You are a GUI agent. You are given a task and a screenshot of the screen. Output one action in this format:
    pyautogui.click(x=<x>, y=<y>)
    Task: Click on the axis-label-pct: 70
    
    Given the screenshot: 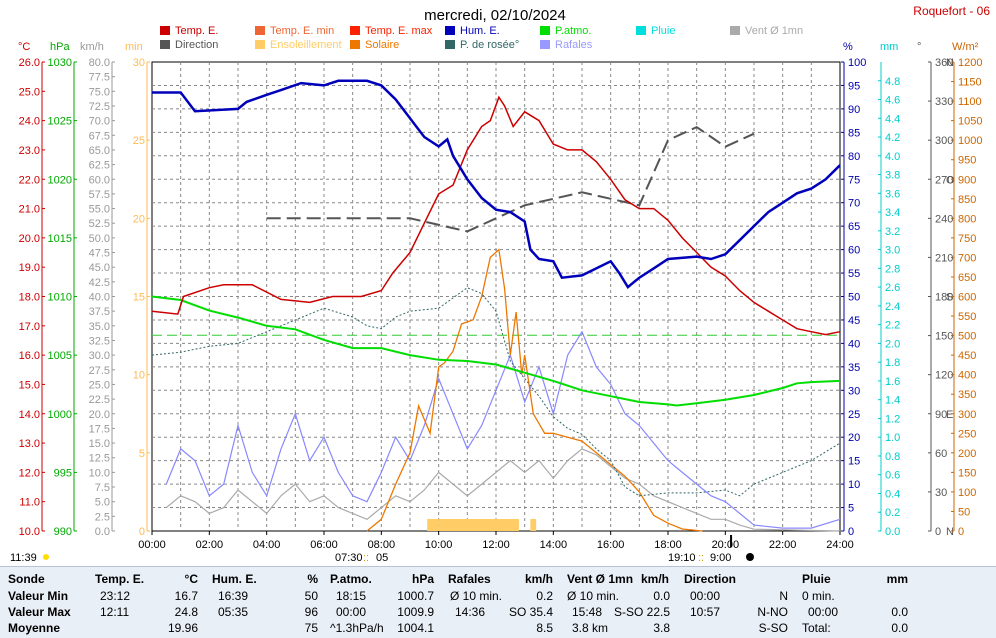 What is the action you would take?
    pyautogui.click(x=854, y=204)
    